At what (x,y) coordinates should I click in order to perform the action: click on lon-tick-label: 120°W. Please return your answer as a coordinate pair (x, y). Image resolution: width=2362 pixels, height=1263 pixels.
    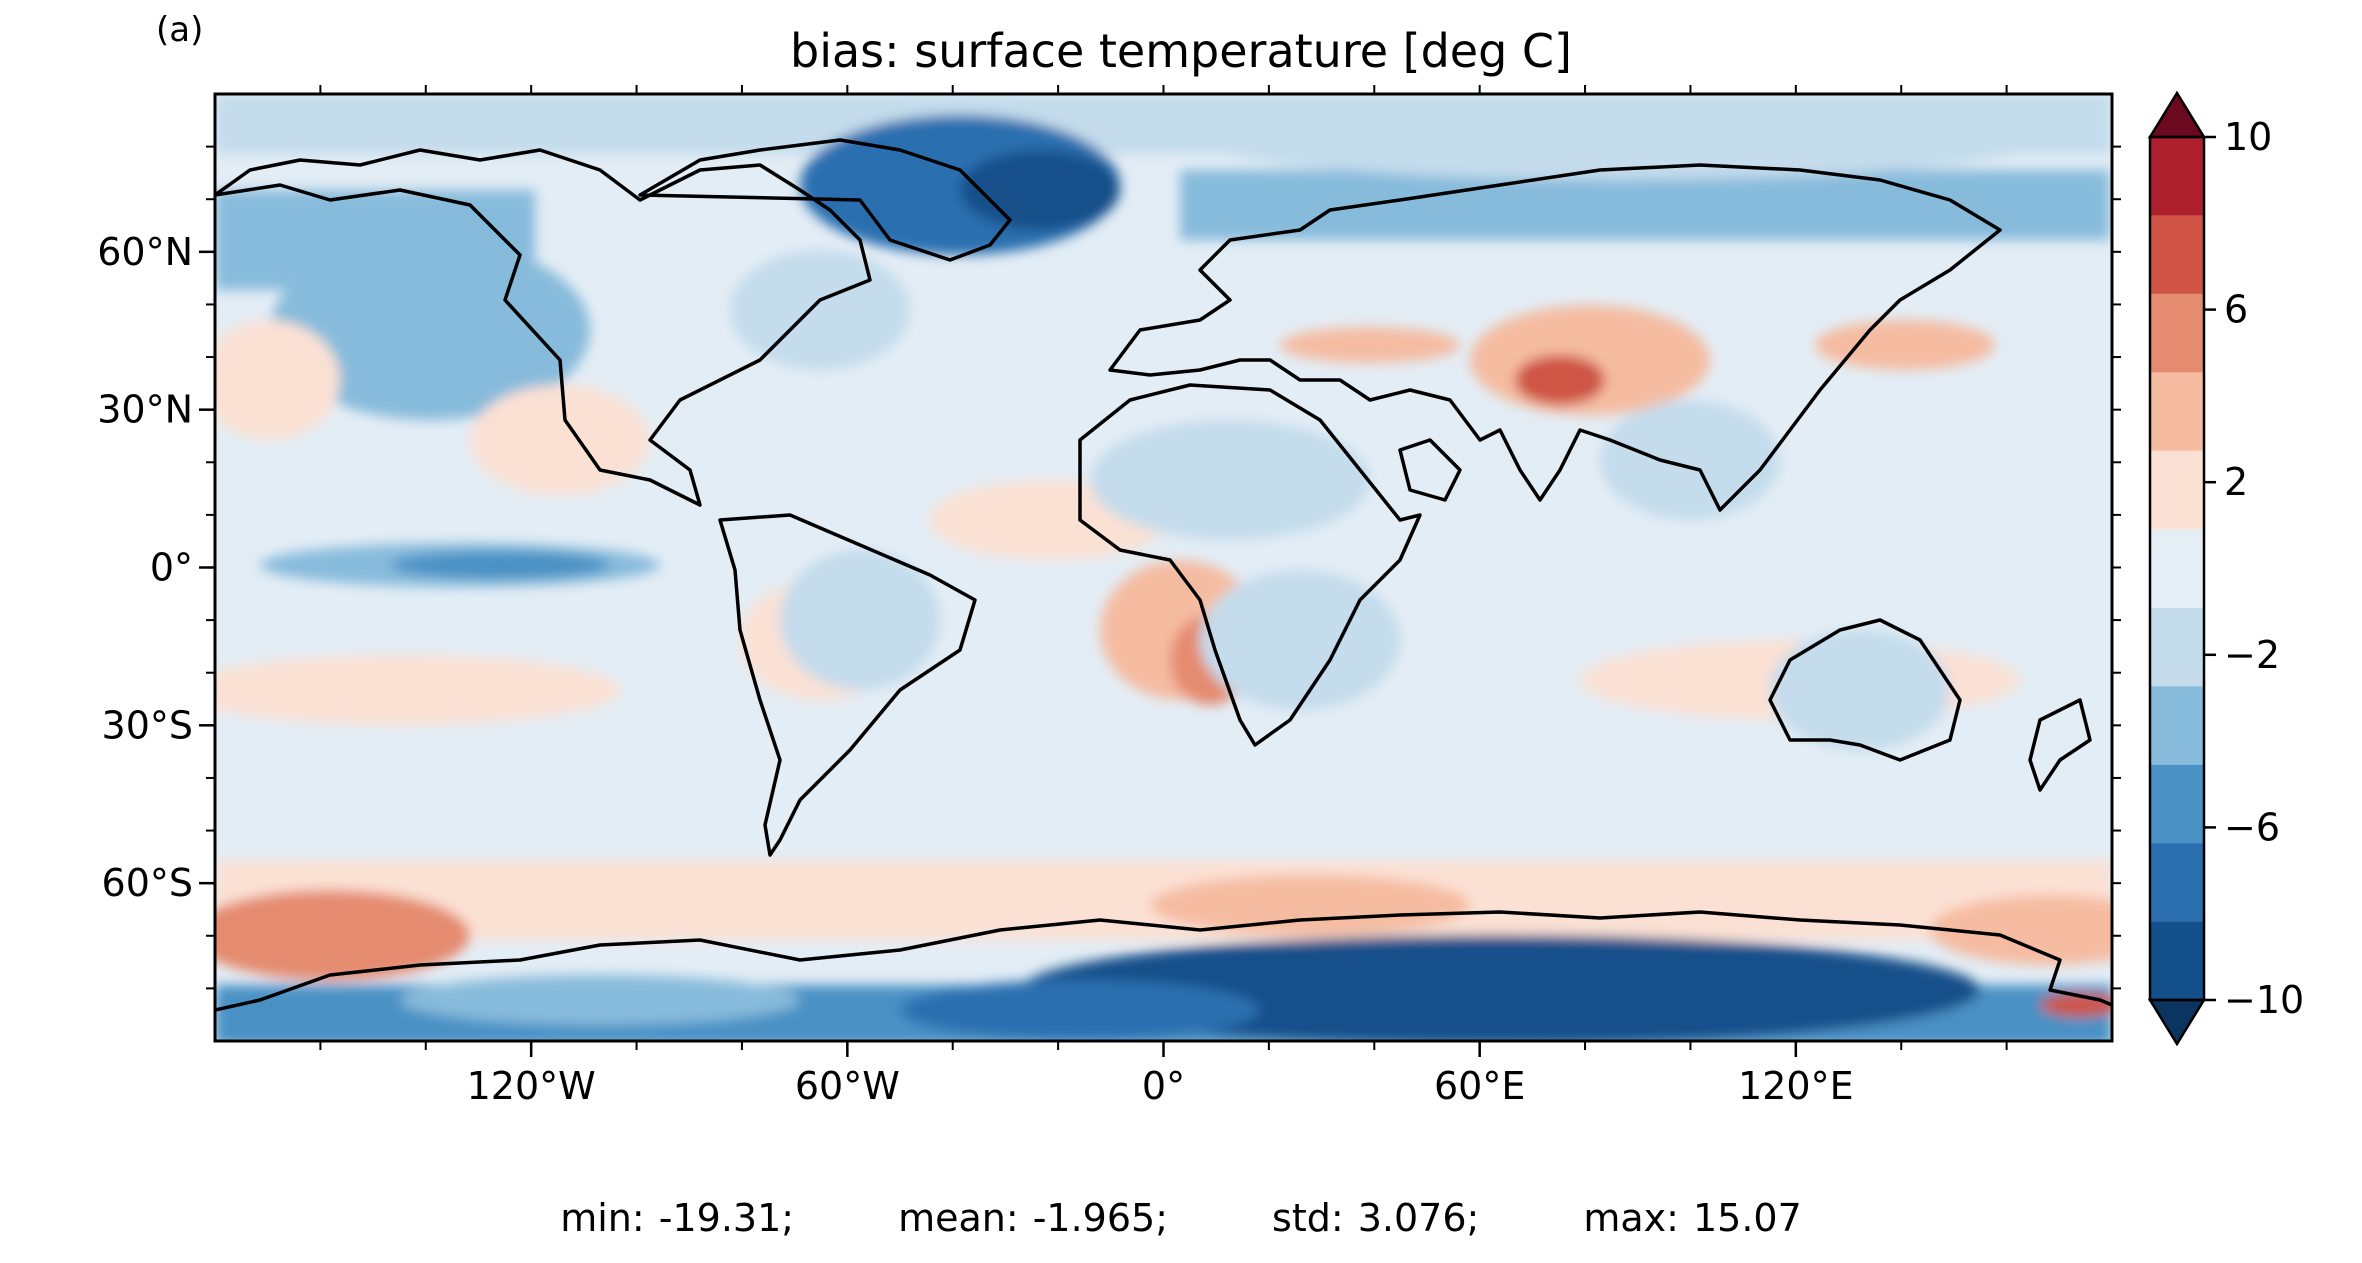
    Looking at the image, I should click on (531, 1086).